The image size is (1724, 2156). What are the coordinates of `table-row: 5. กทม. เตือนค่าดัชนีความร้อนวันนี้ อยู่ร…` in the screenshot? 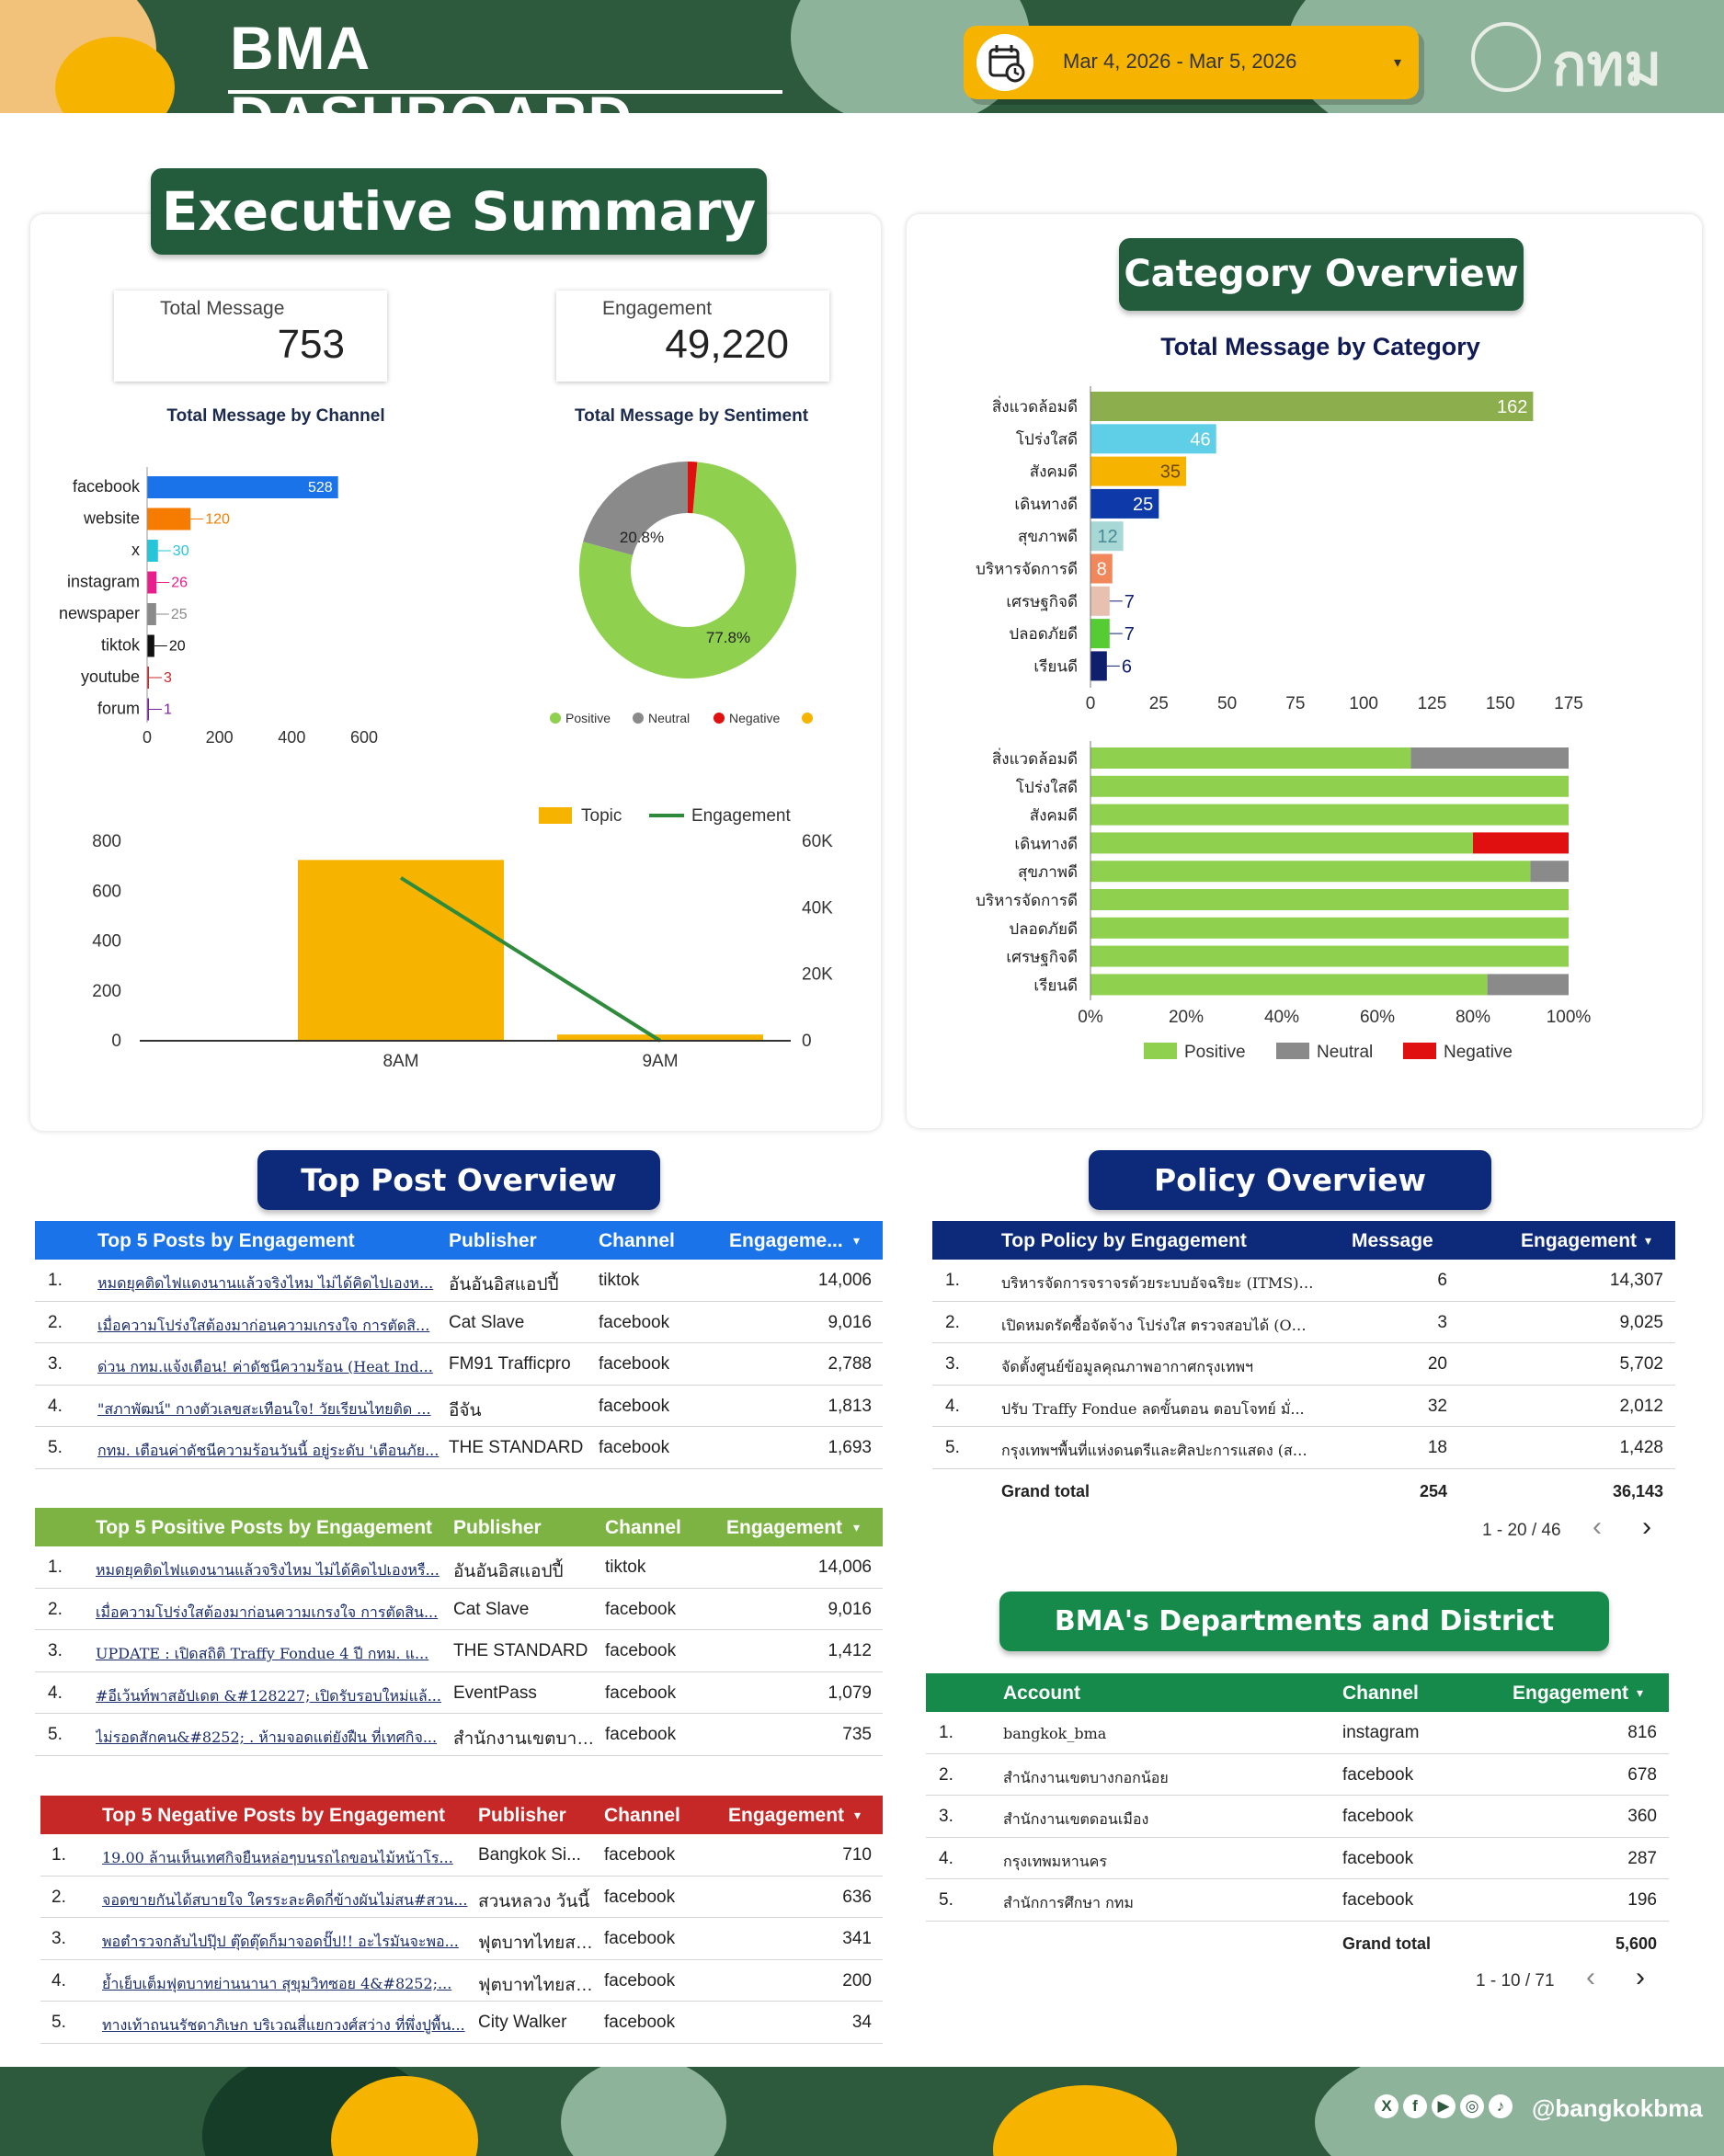 It's located at (459, 1448).